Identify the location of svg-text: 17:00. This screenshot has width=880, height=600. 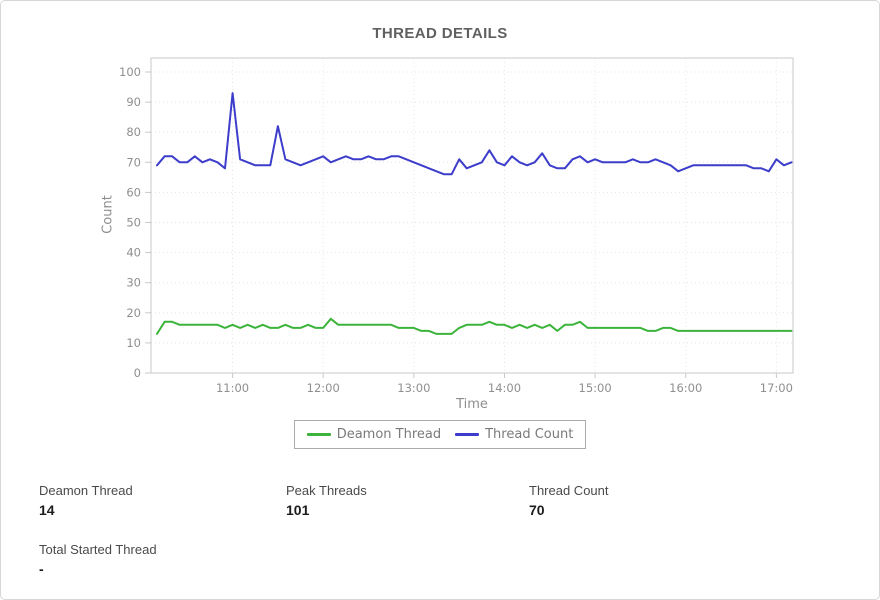
(776, 388).